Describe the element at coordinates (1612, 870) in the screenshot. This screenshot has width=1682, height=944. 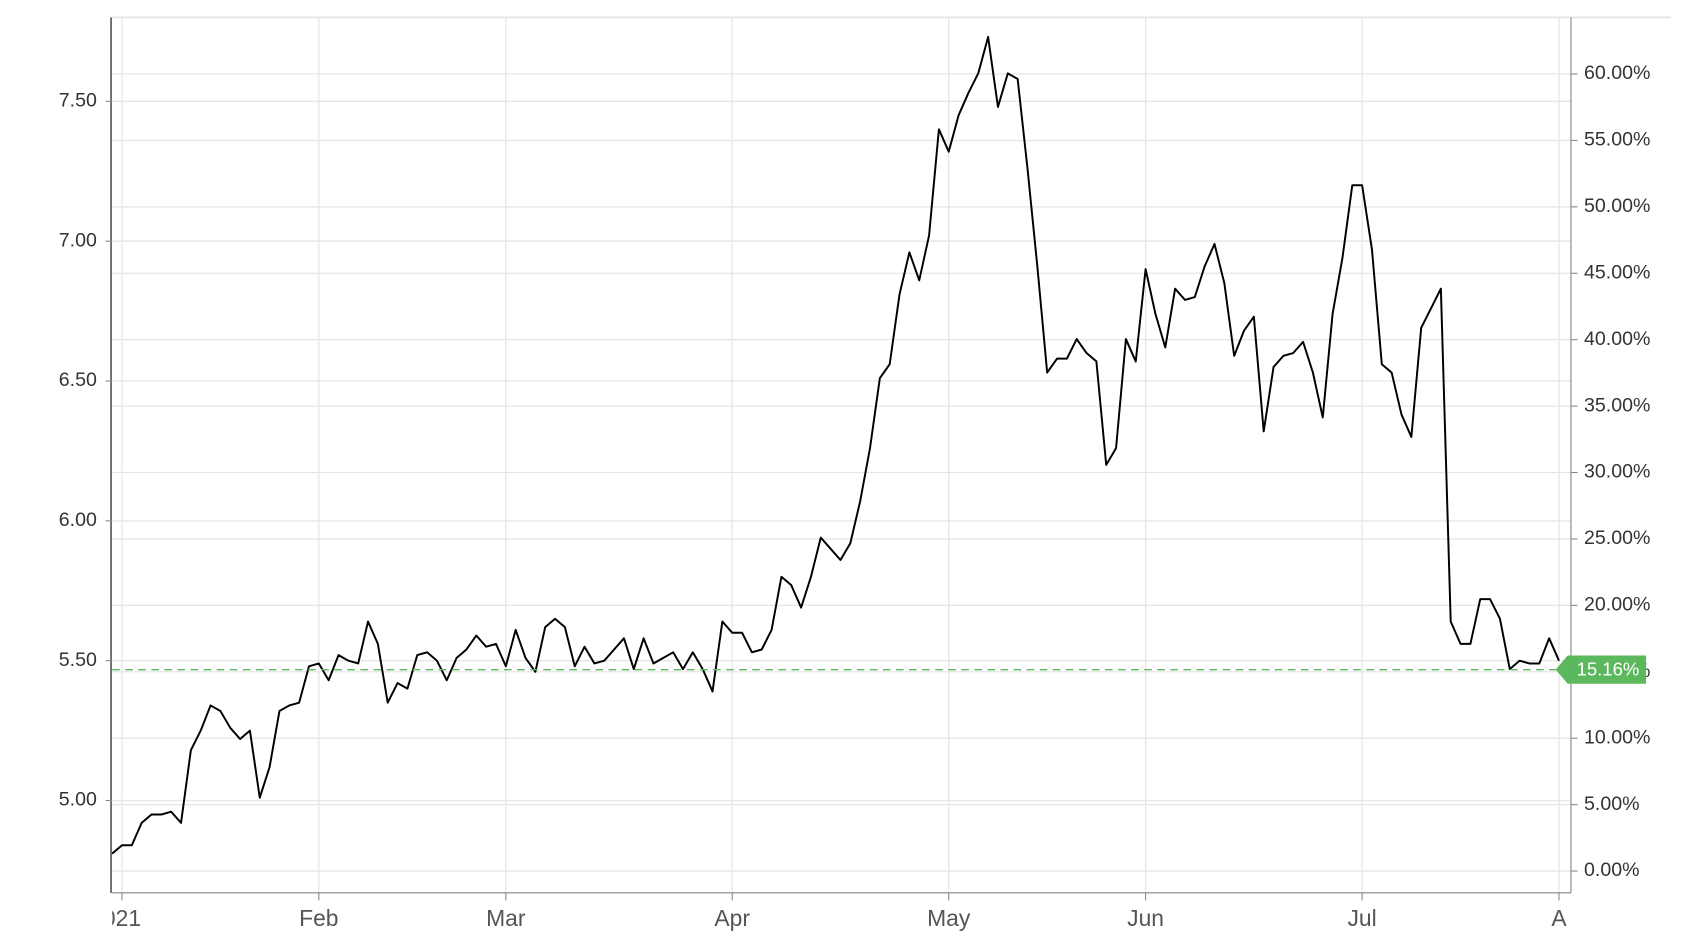
I see `y2-tick-label: 0.00%` at that location.